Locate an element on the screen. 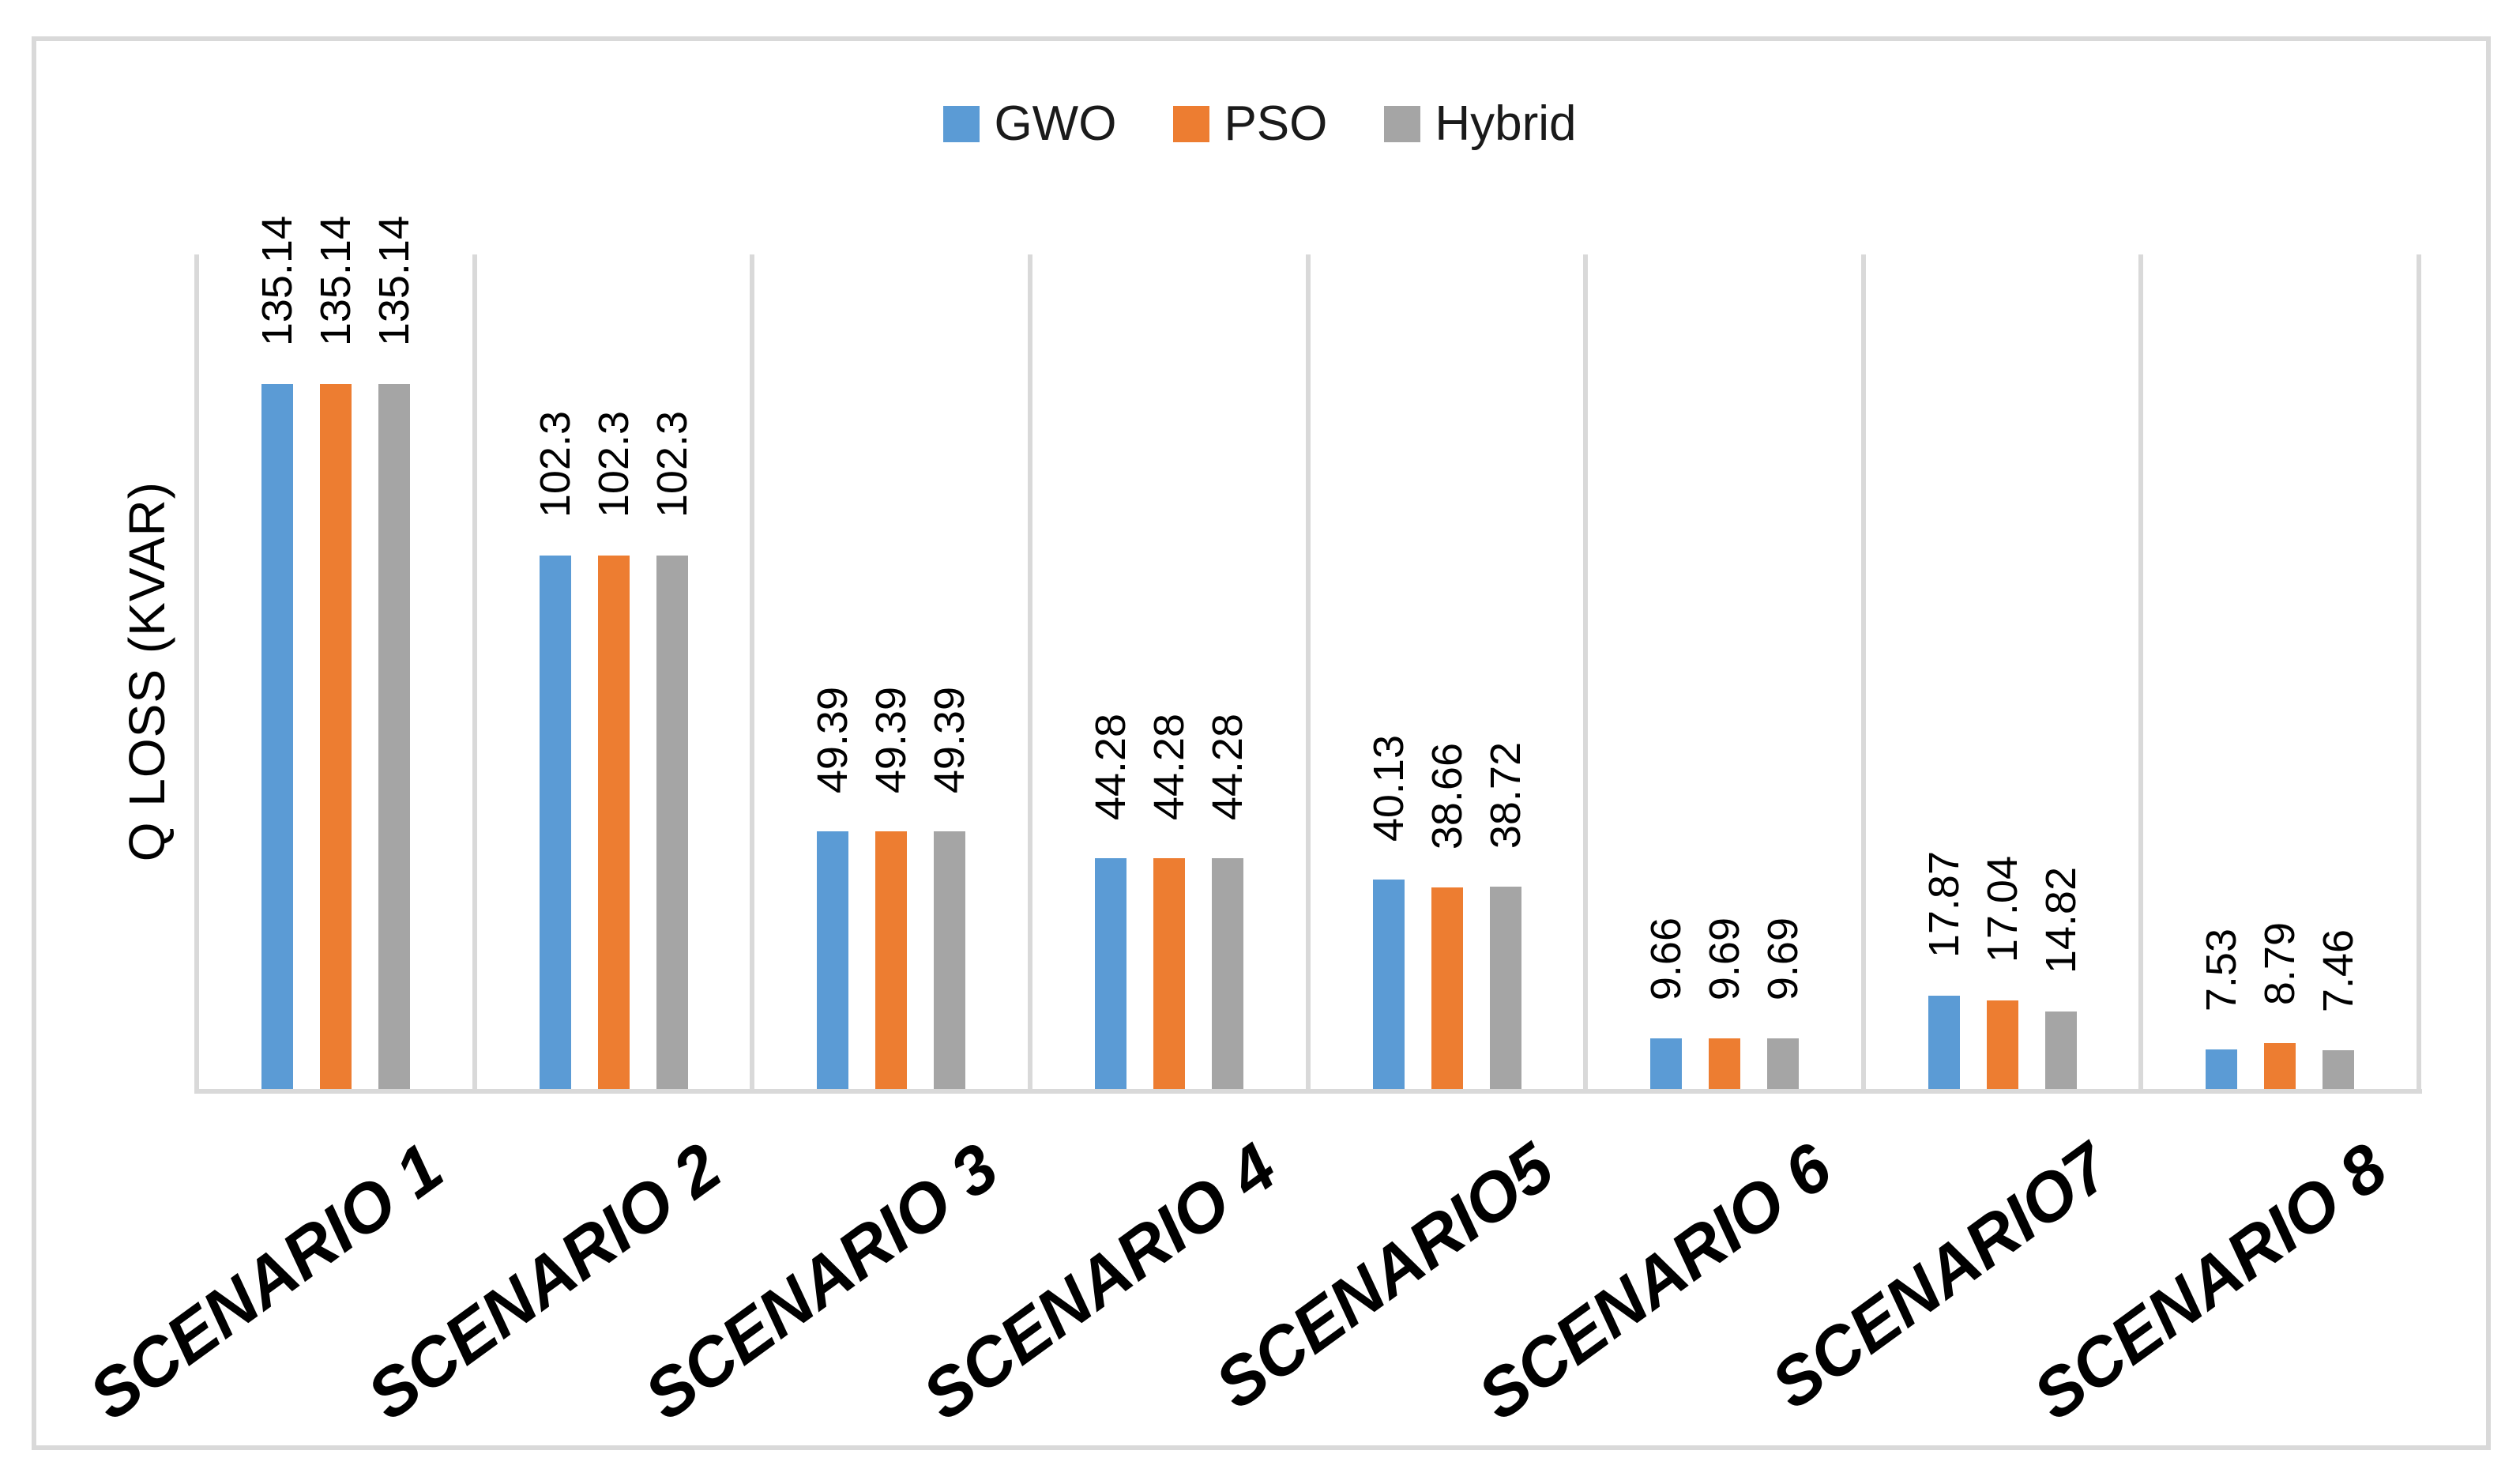 The width and height of the screenshot is (2520, 1473). legend-item-pso: PSO is located at coordinates (1250, 124).